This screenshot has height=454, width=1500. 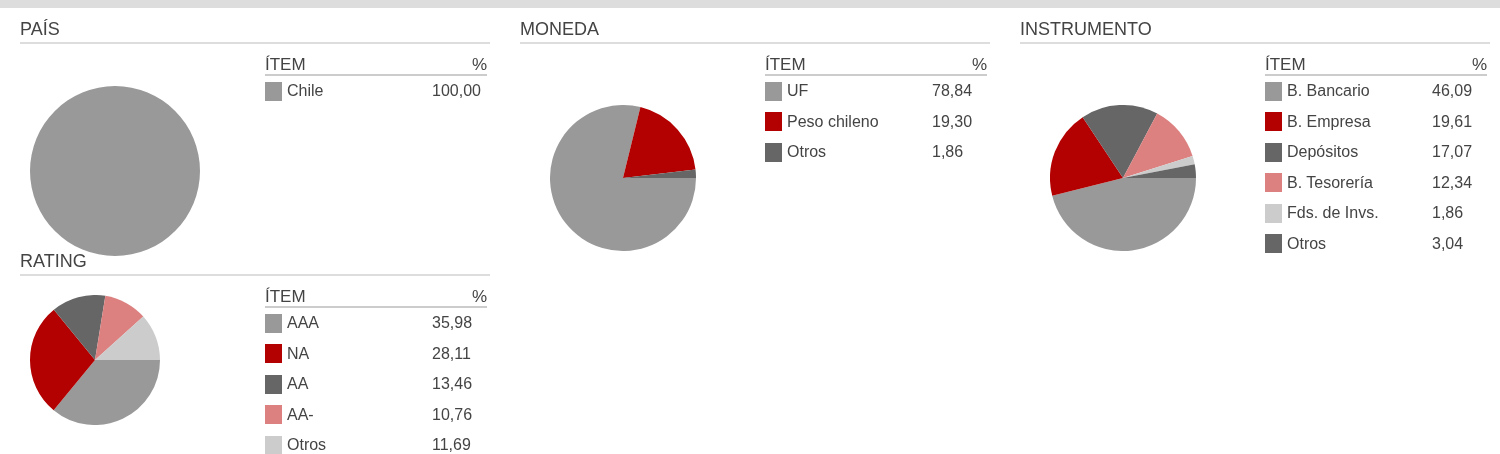 What do you see at coordinates (255, 31) in the screenshot?
I see `chart-title: PAÍS` at bounding box center [255, 31].